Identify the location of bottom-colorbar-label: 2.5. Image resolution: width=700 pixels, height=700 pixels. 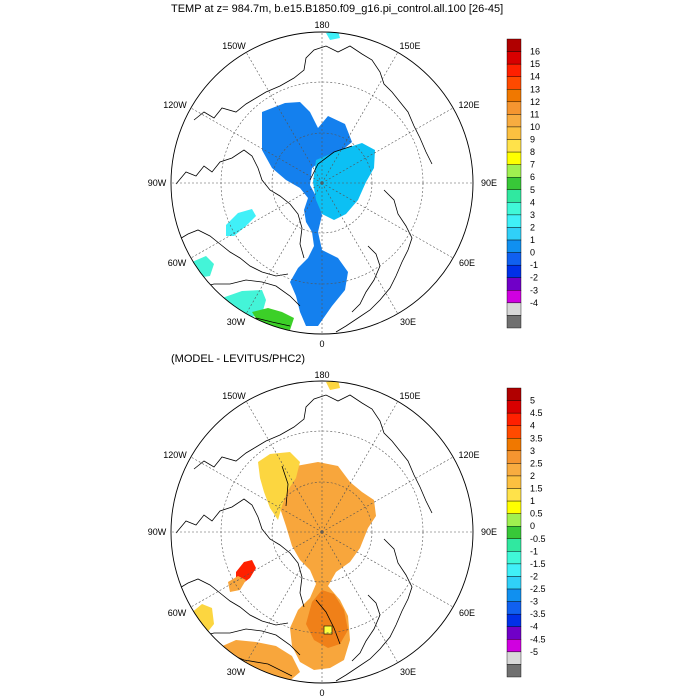
(536, 463).